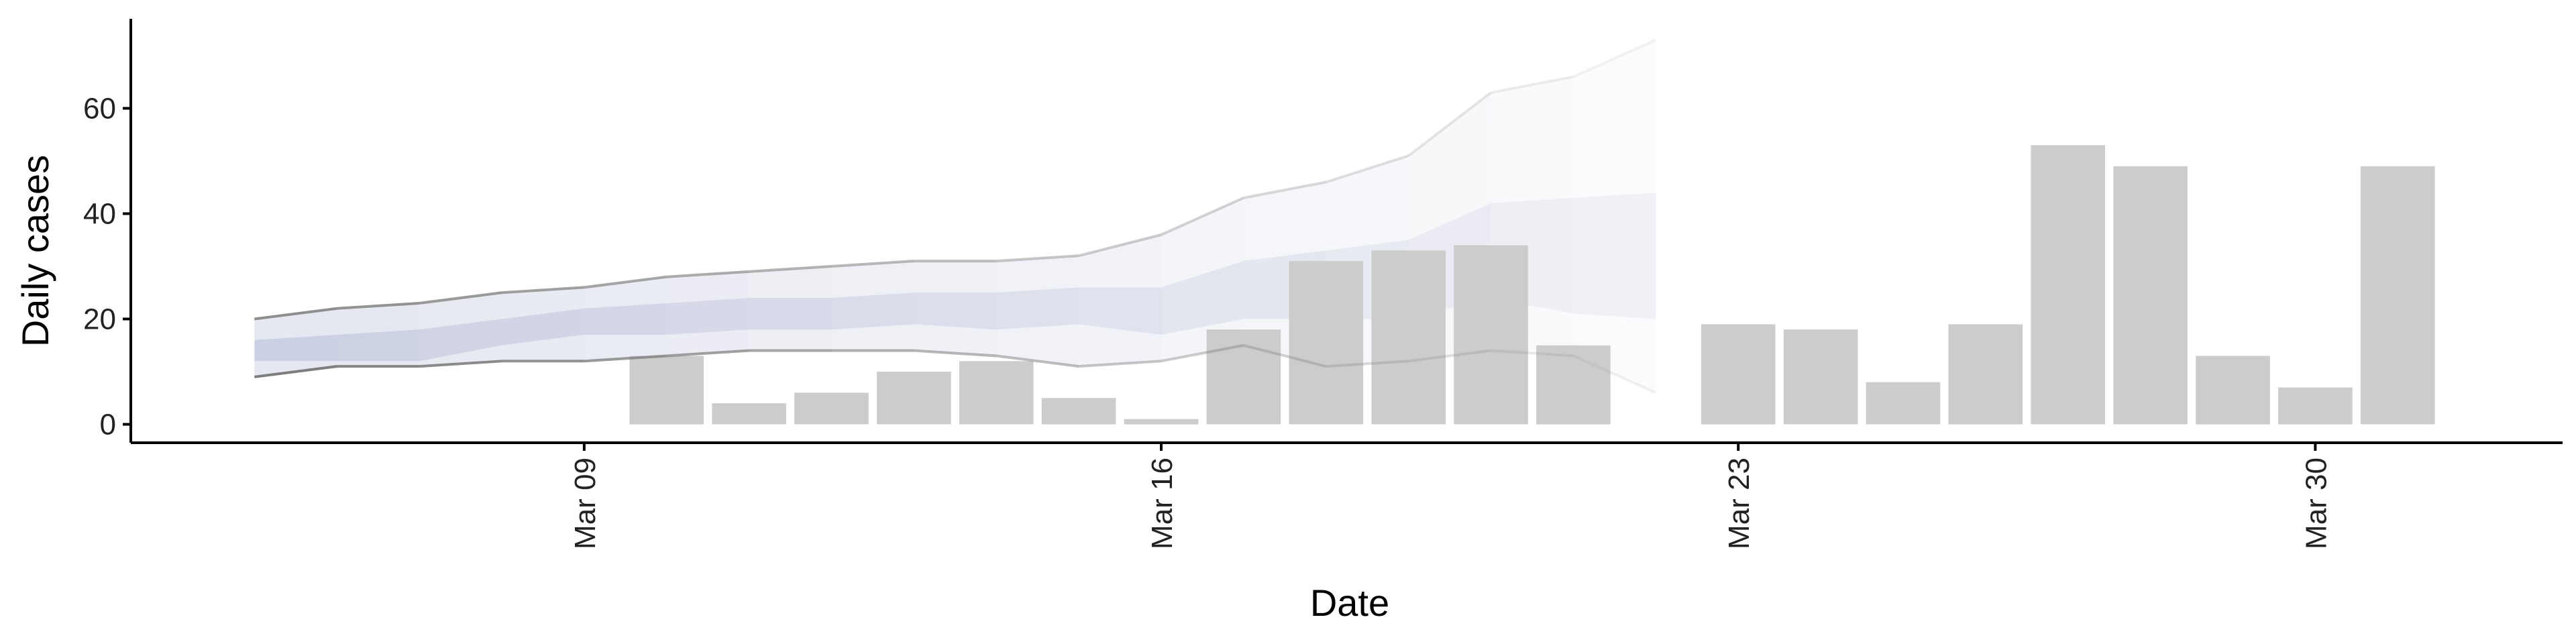 Image resolution: width=2576 pixels, height=644 pixels. I want to click on y-tick-label: 60, so click(99, 108).